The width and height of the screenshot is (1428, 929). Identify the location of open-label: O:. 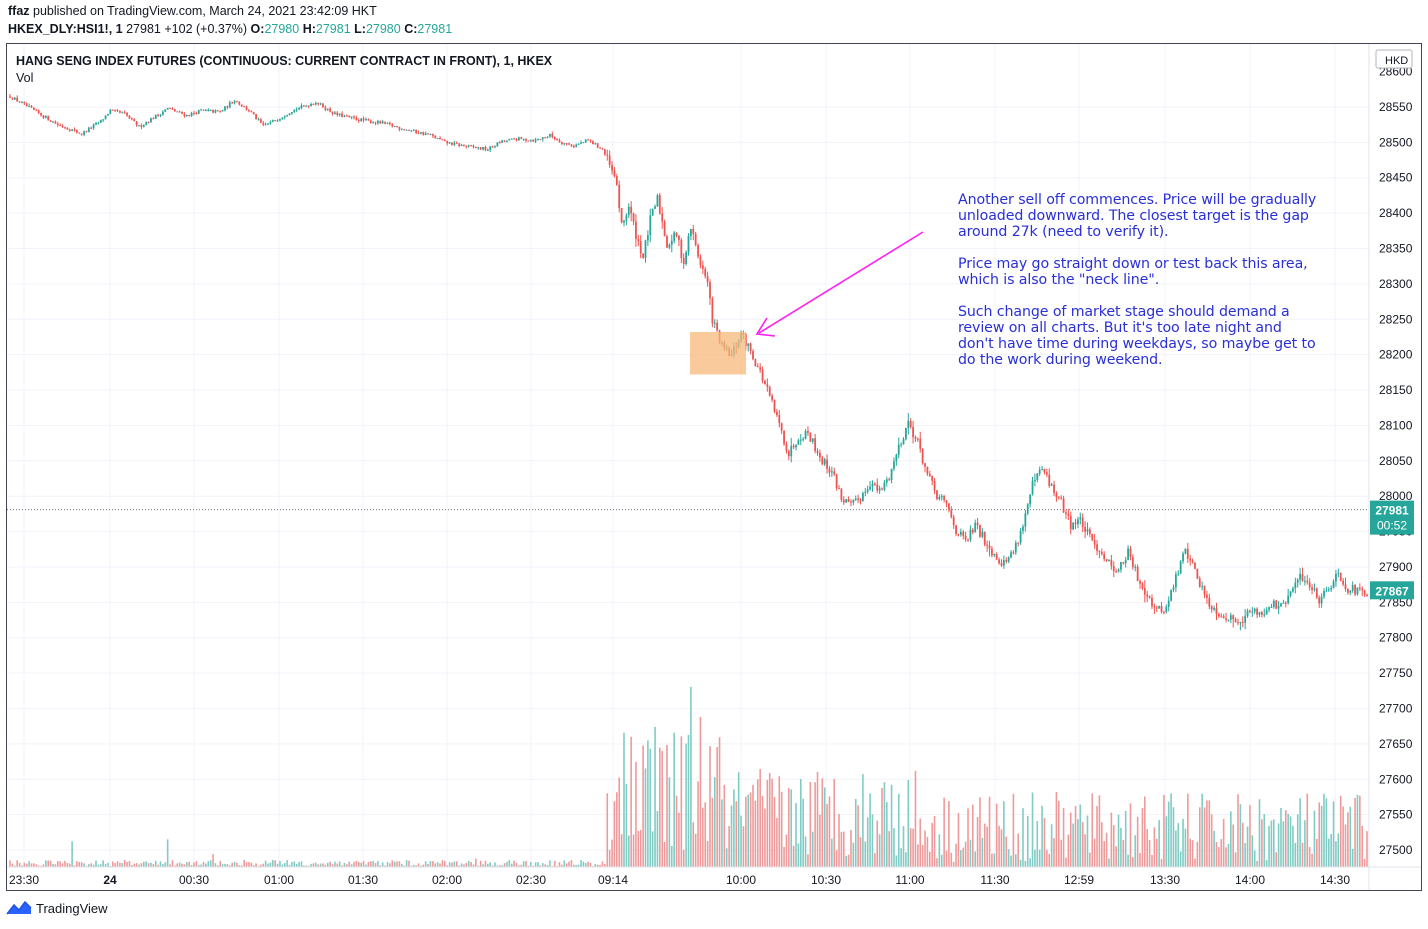
(257, 29).